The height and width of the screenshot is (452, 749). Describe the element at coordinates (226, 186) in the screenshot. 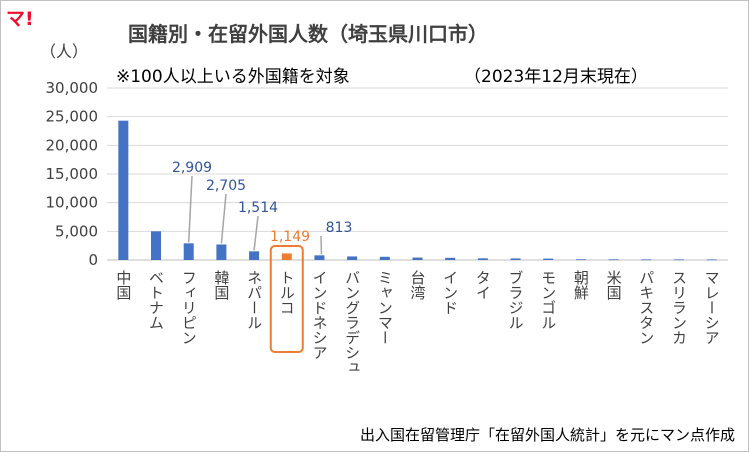

I see `data-label: 2,705` at that location.